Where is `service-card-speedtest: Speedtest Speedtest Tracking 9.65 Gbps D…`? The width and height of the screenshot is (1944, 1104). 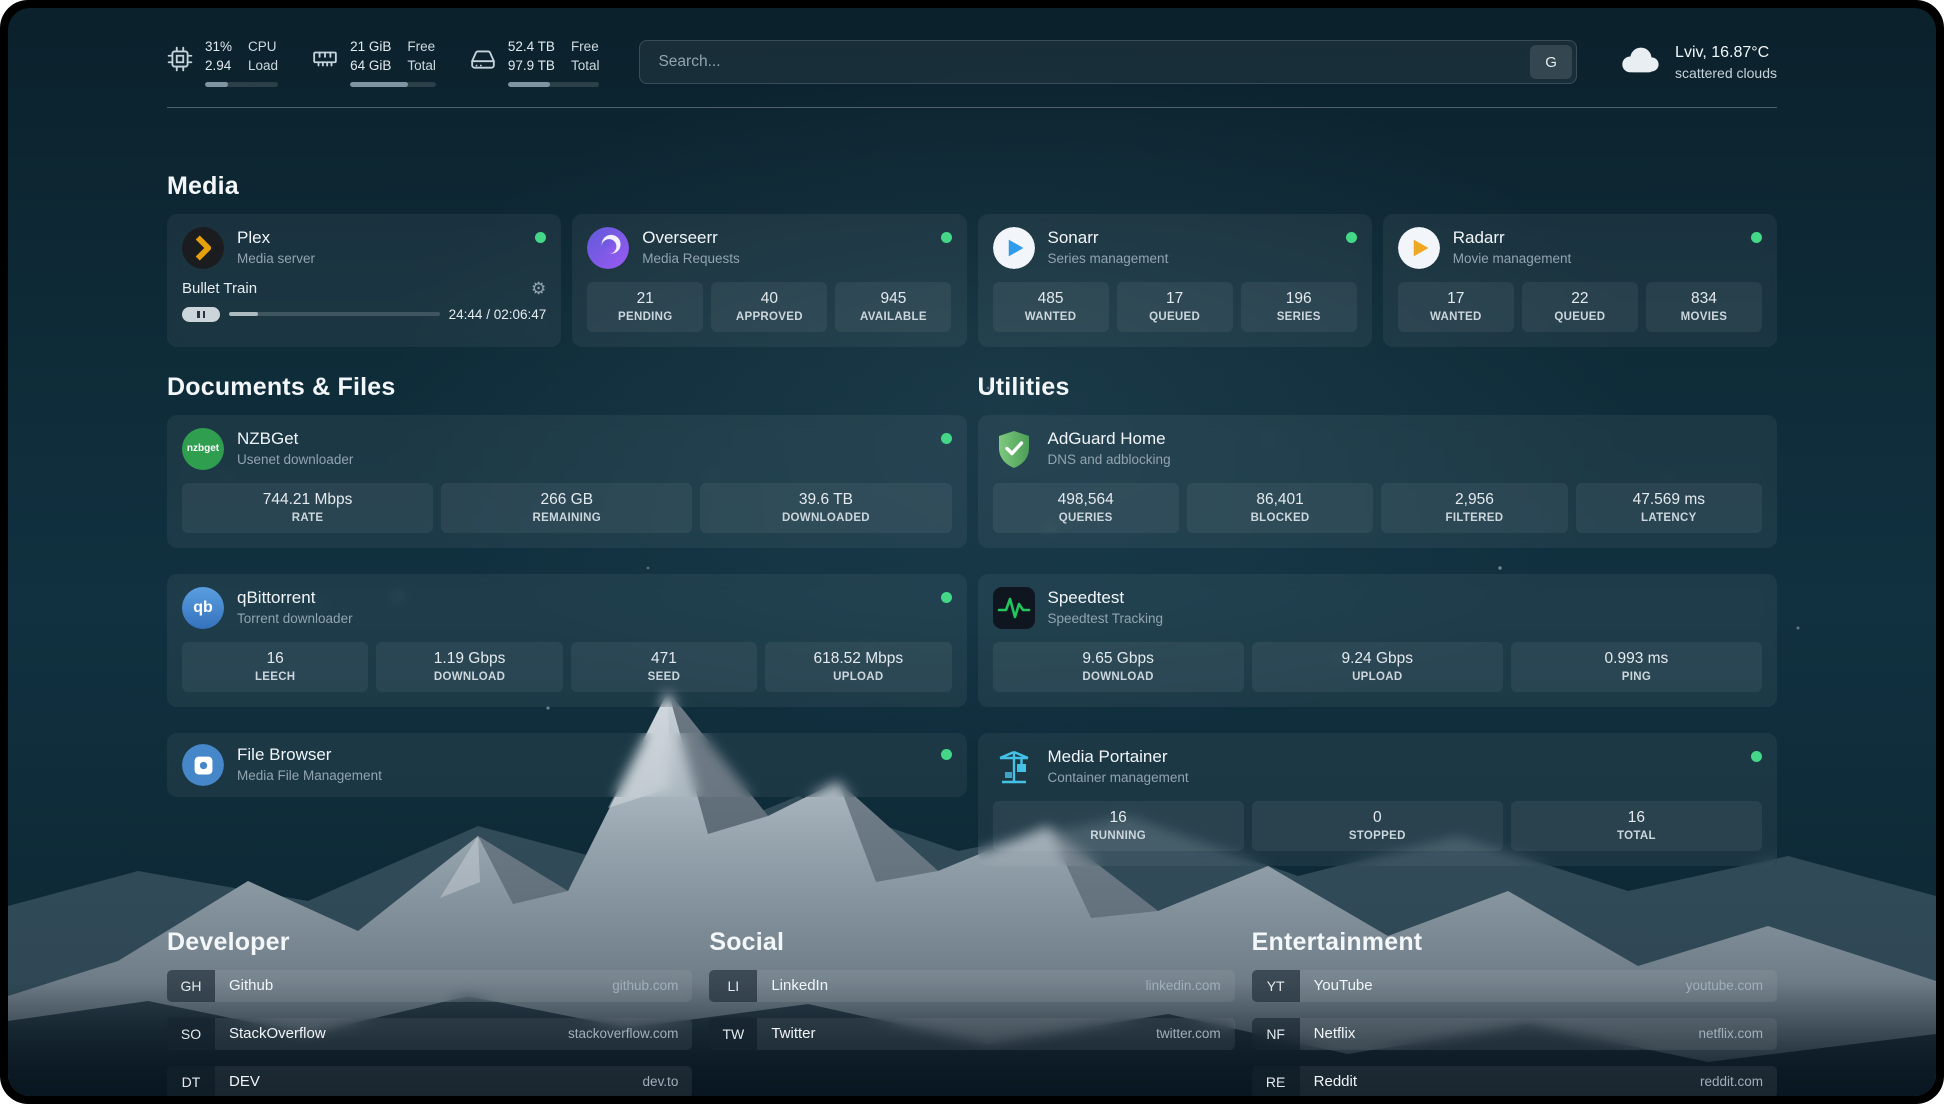
service-card-speedtest: Speedtest Speedtest Tracking 9.65 Gbps D… is located at coordinates (1377, 640).